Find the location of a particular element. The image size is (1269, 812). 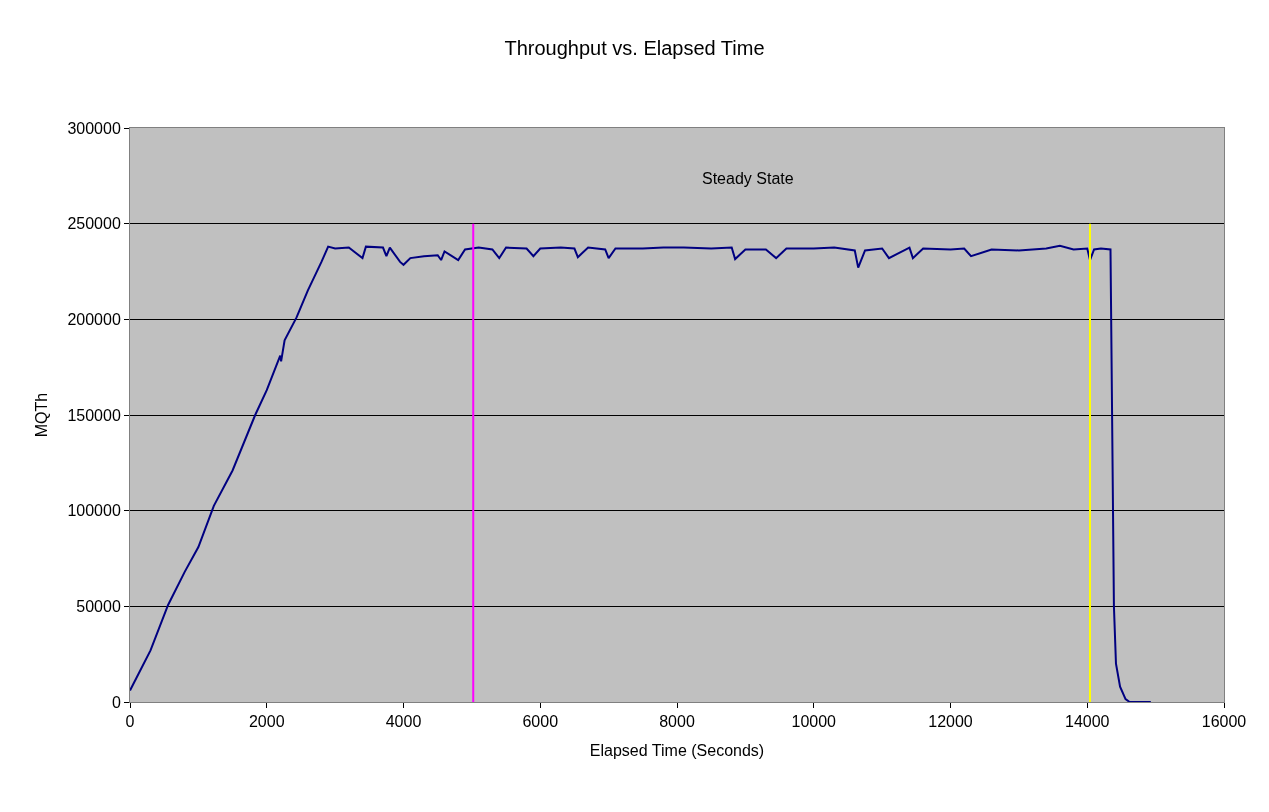

x-tick-label: 10000 is located at coordinates (814, 722).